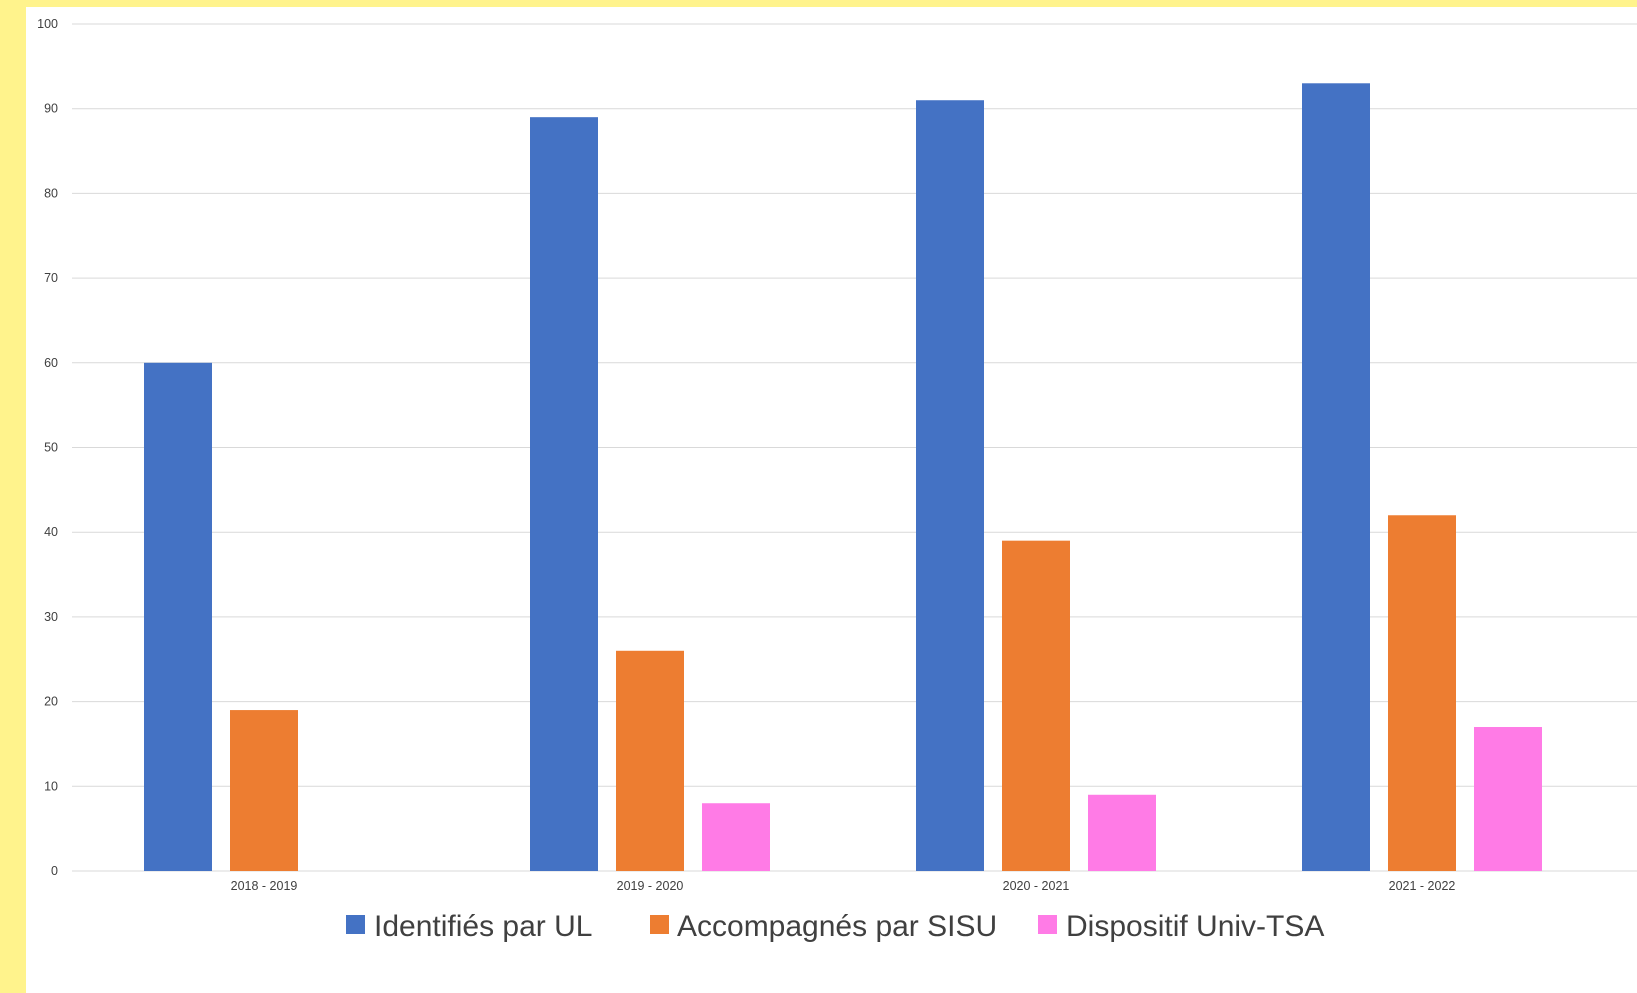 This screenshot has width=1637, height=993. I want to click on x-category-label: 2020 - 2021, so click(1036, 886).